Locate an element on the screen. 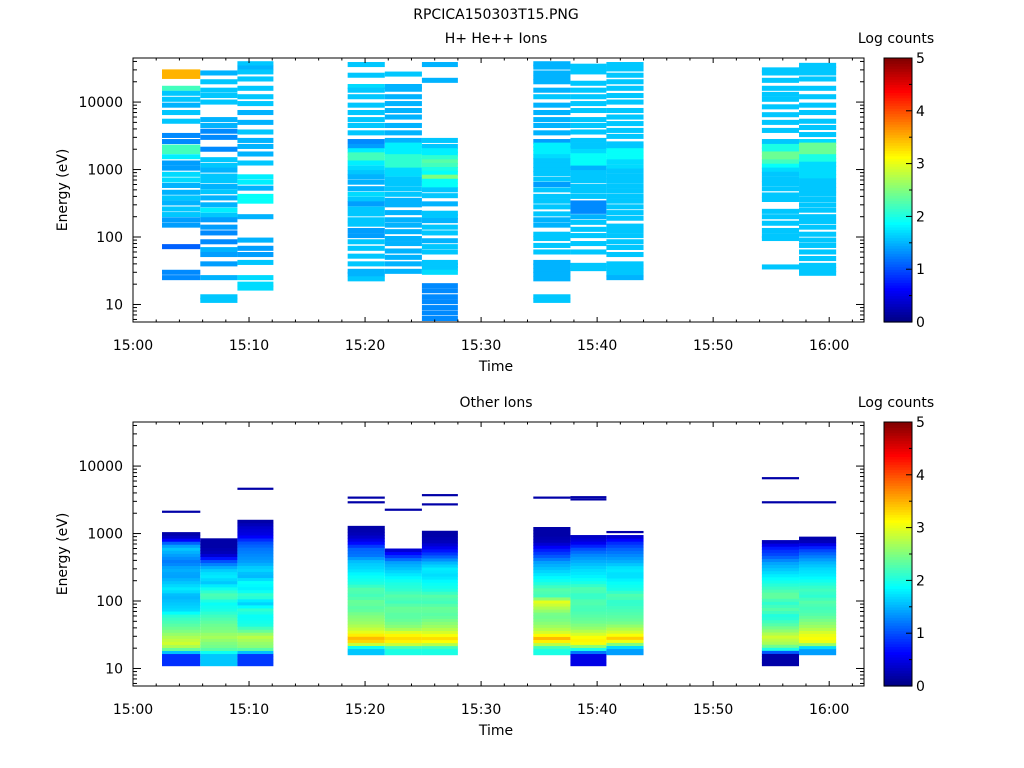  figure-title: RPCICA150303T15.PNG is located at coordinates (495, 15).